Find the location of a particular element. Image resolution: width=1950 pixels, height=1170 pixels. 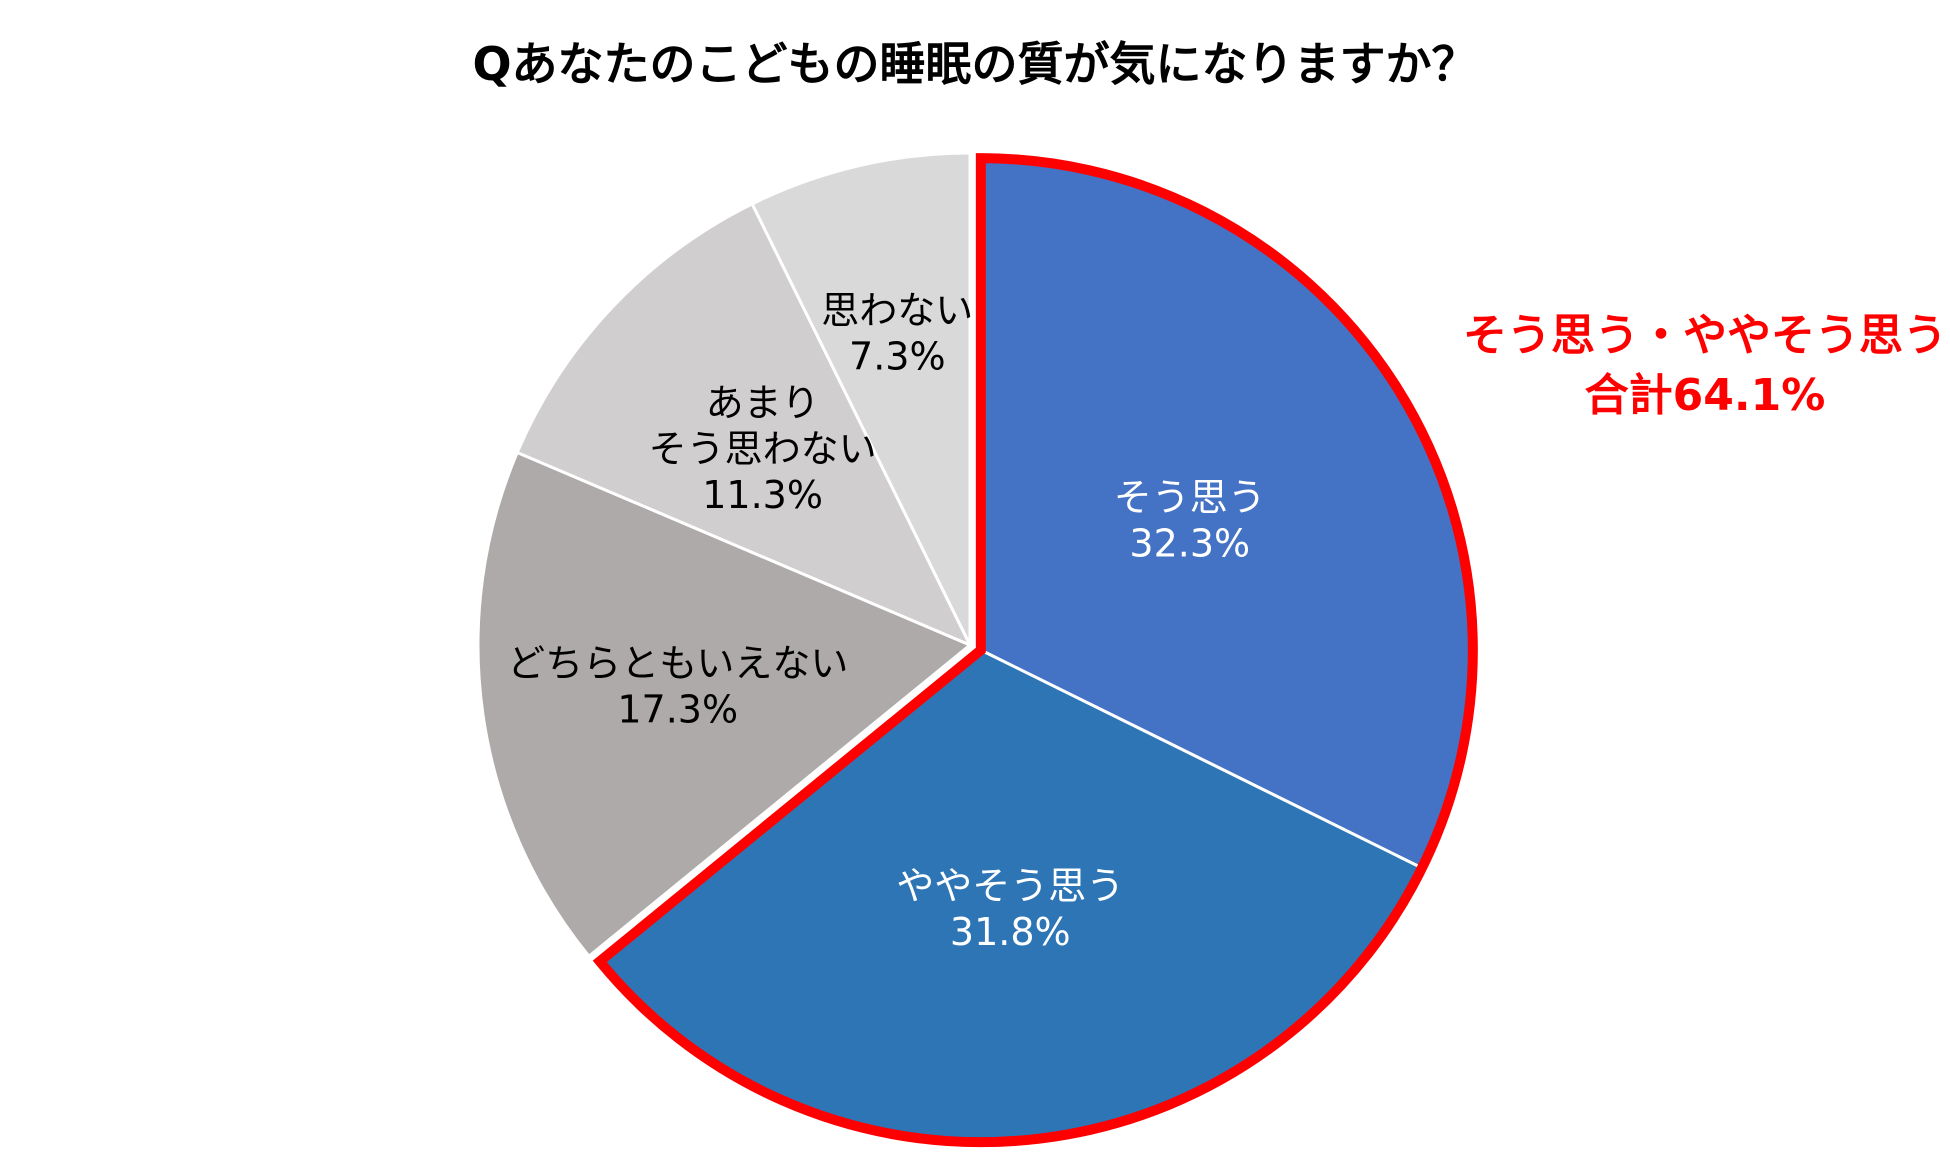

slice-value-label: 7.3% is located at coordinates (897, 357).